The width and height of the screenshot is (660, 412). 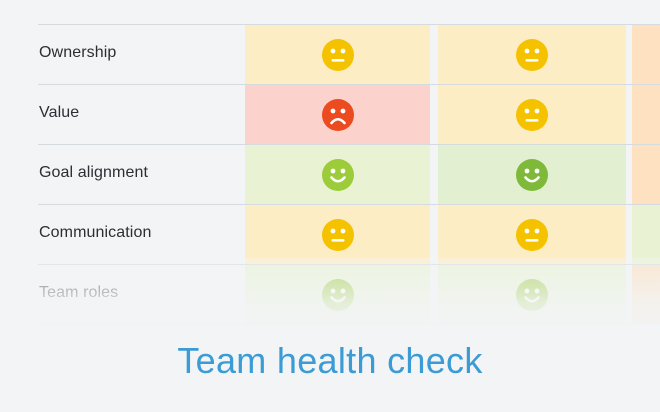 I want to click on row-label: Value, so click(x=59, y=112).